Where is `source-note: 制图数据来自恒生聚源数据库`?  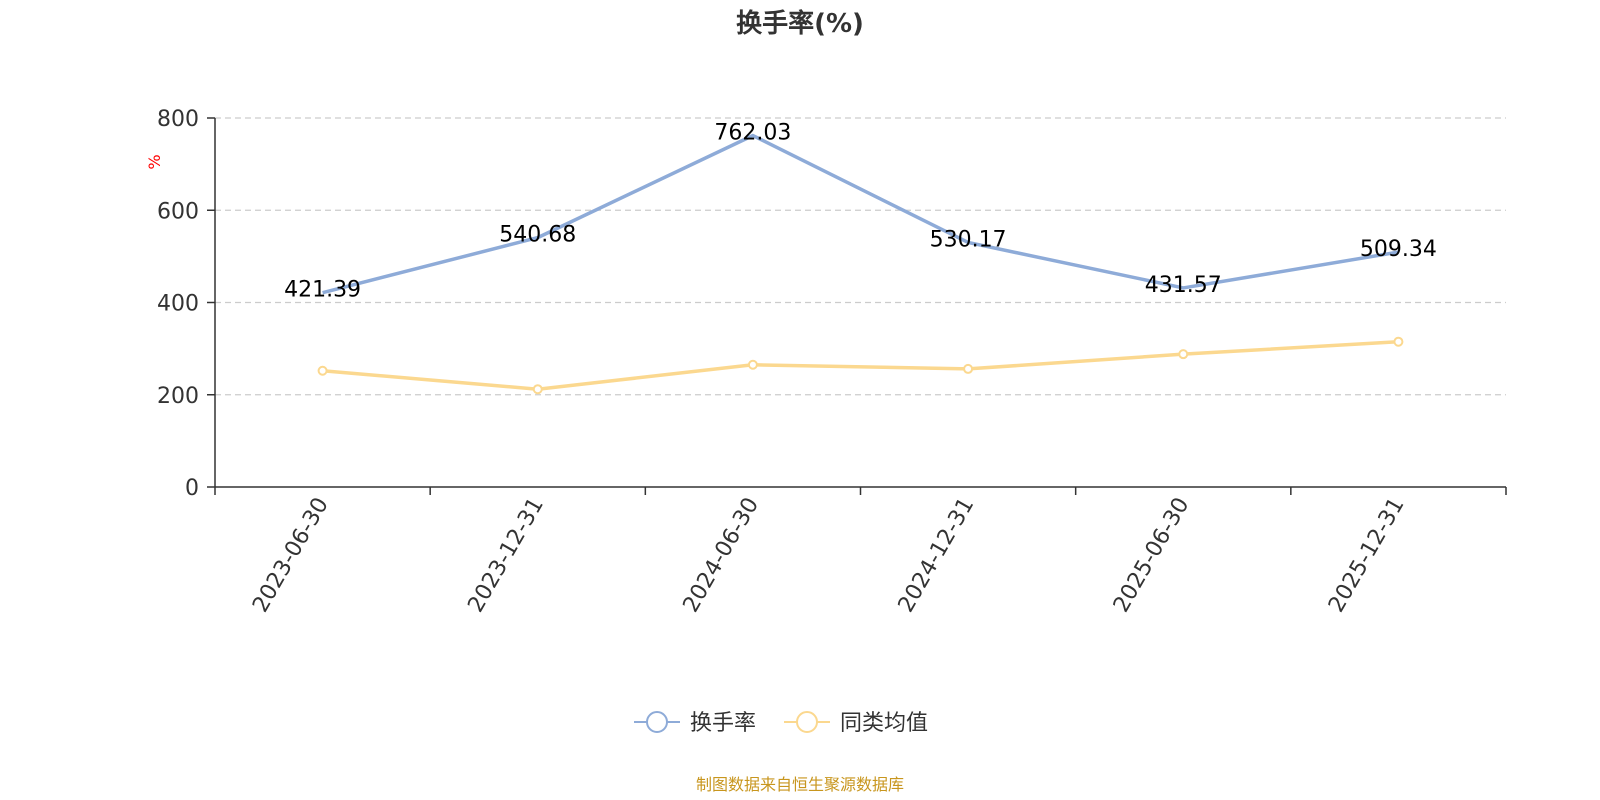
source-note: 制图数据来自恒生聚源数据库 is located at coordinates (800, 784).